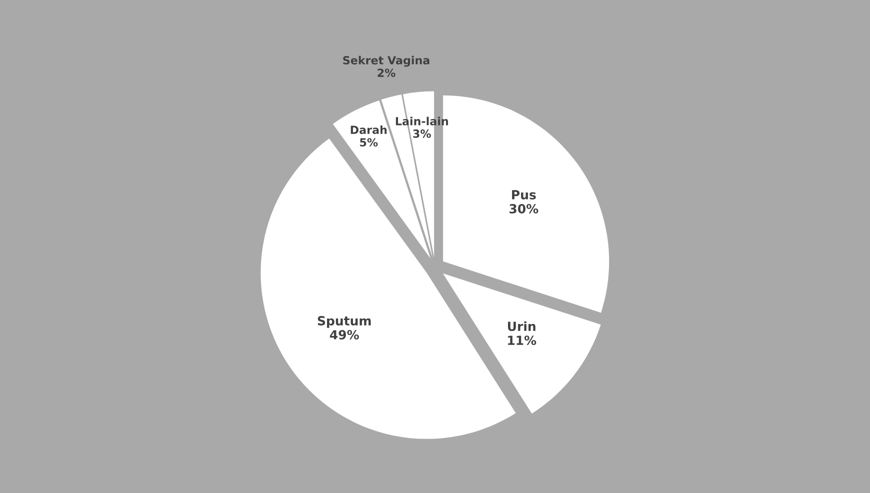 This screenshot has height=493, width=870. I want to click on data-label: 3%, so click(422, 133).